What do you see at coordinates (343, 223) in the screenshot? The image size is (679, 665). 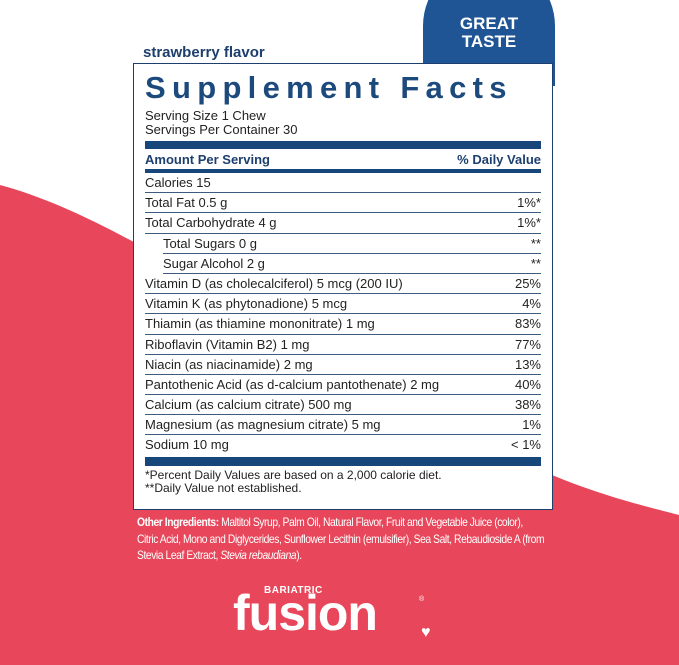 I see `facts-row: Total Carbohydrate 4 g 1%*` at bounding box center [343, 223].